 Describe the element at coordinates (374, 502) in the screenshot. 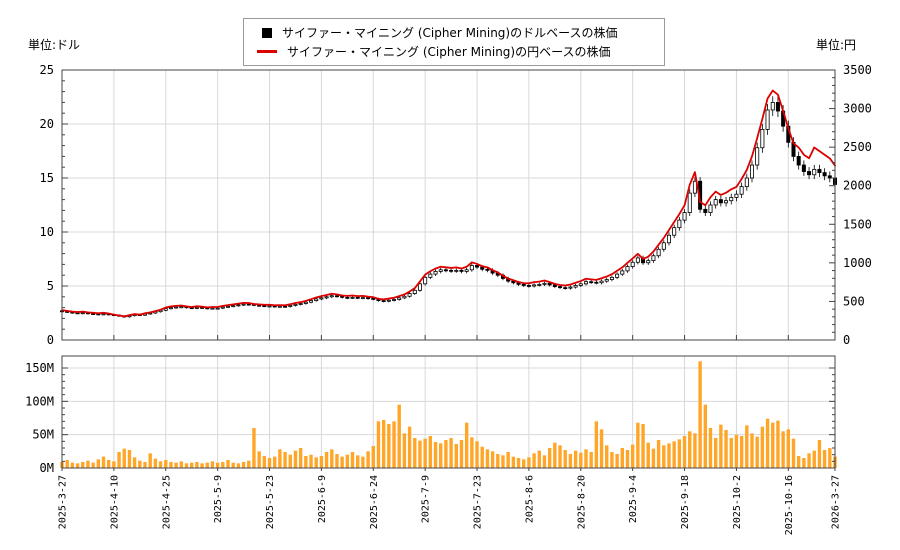

I see `date-tick-label: 2025-6-24` at that location.